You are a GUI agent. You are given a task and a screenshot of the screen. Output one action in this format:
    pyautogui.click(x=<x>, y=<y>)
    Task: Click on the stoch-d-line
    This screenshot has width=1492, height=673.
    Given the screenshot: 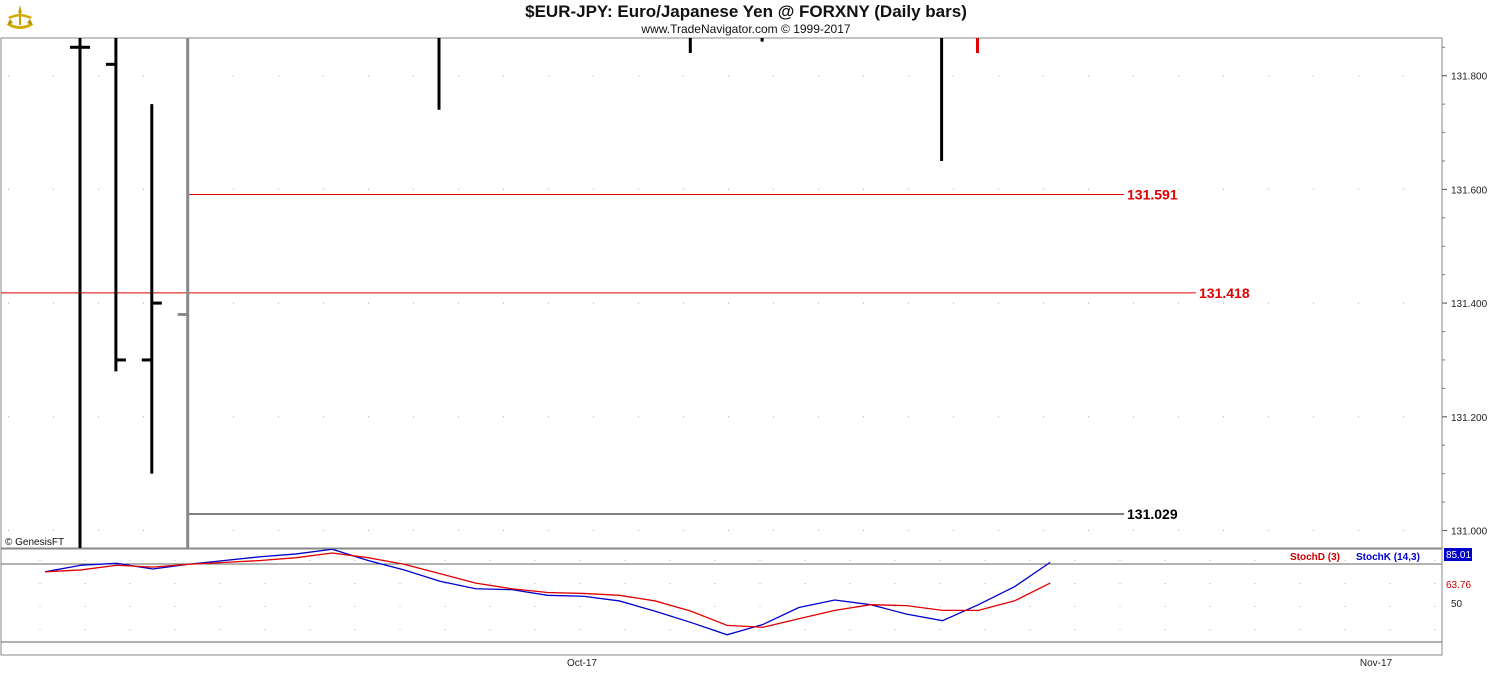 What is the action you would take?
    pyautogui.click(x=547, y=590)
    